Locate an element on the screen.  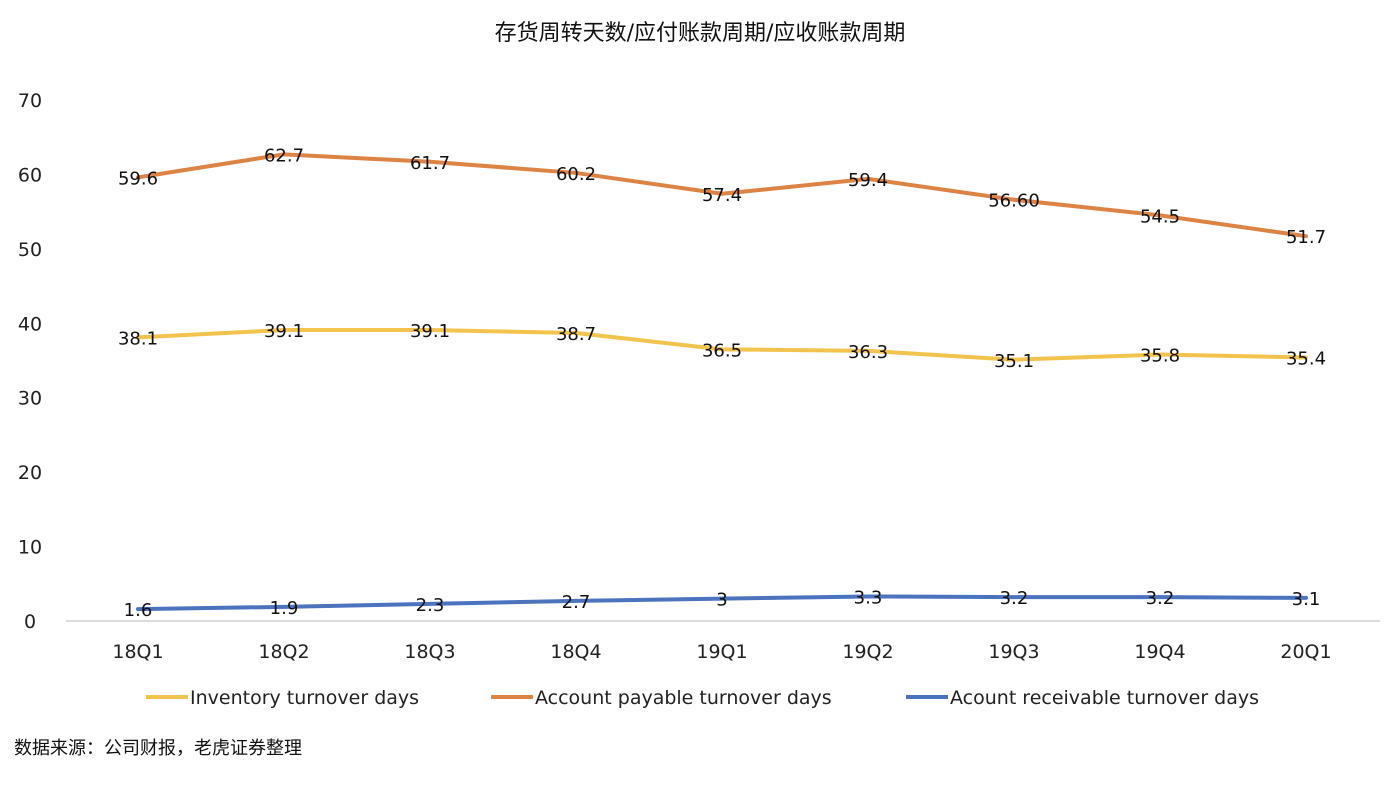
y-tick-label: 40 is located at coordinates (30, 324).